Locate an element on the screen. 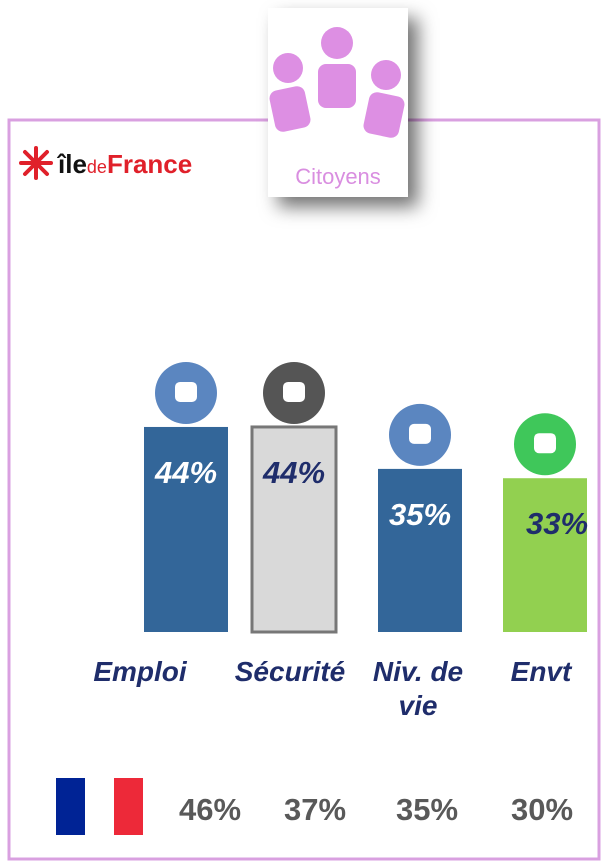  category-label: Sécurité is located at coordinates (290, 671).